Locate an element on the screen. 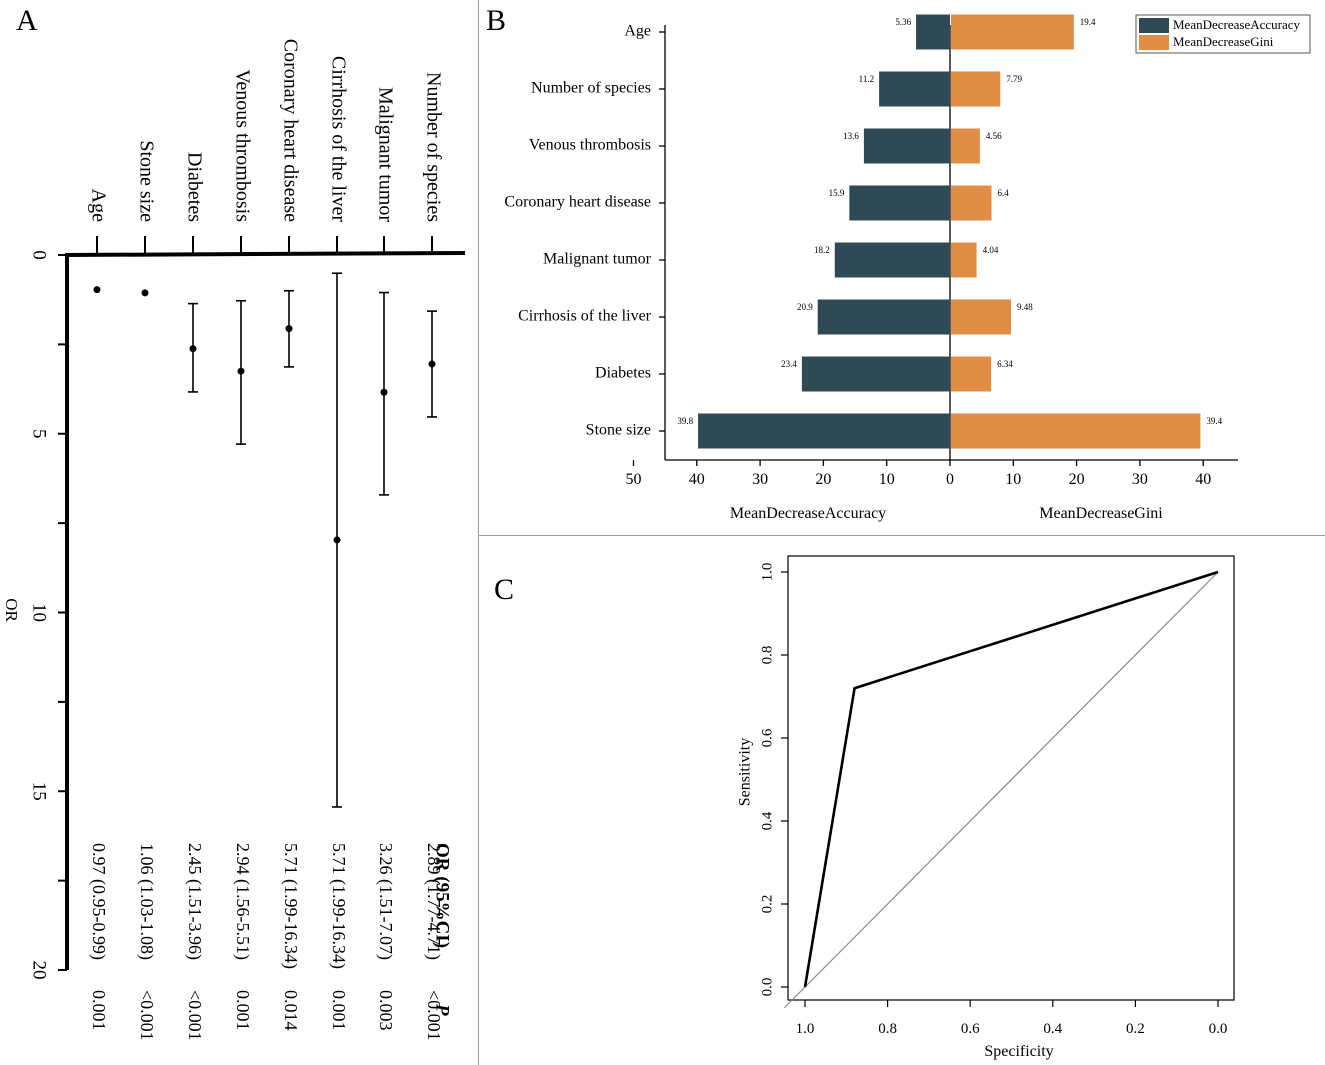 This screenshot has width=1325, height=1065. b-legend-label-accuracy: MeanDecreaseAccuracy is located at coordinates (1237, 24).